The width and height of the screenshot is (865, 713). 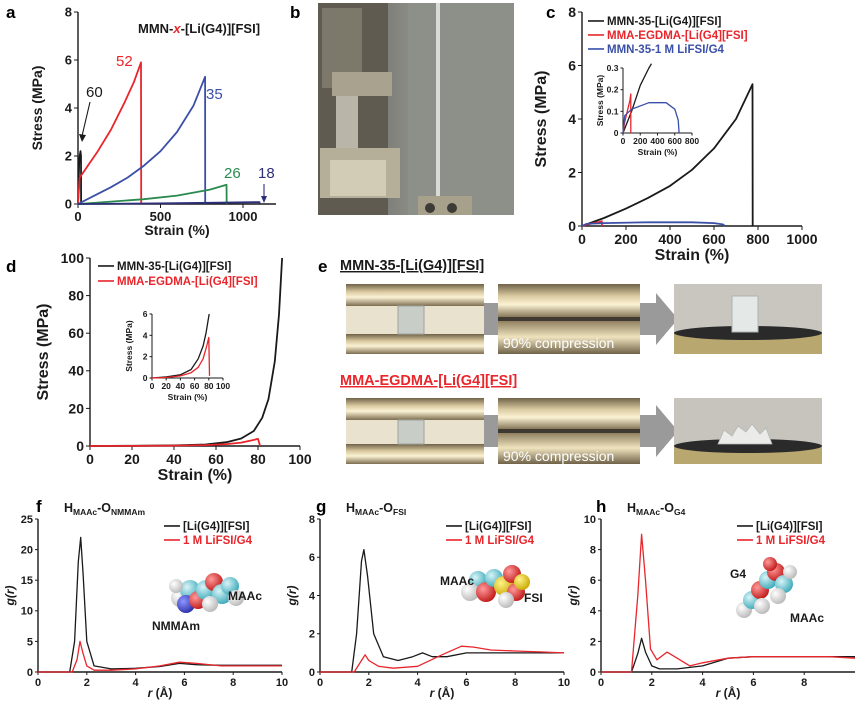 I want to click on f-x-tick-label: 4, so click(x=136, y=683).